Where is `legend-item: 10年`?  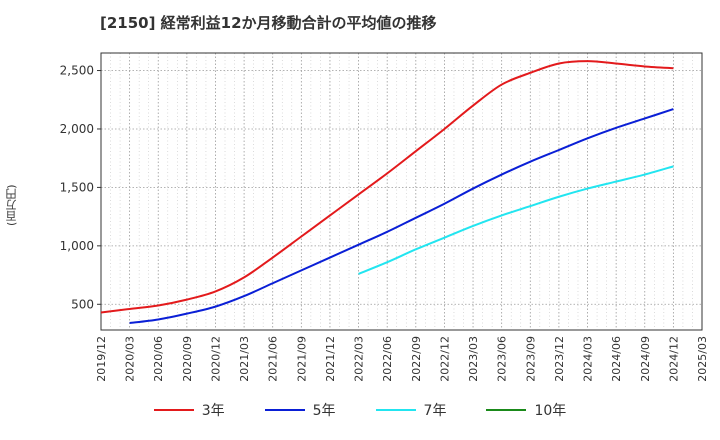 legend-item: 10年 is located at coordinates (526, 410).